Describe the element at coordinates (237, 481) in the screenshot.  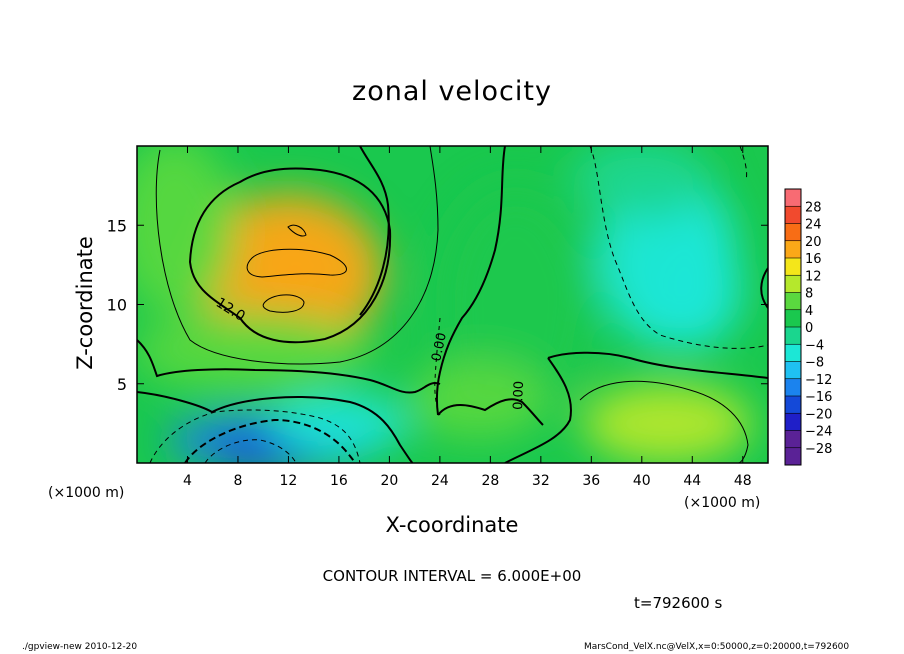
I see `x-tick-label-1: 8` at that location.